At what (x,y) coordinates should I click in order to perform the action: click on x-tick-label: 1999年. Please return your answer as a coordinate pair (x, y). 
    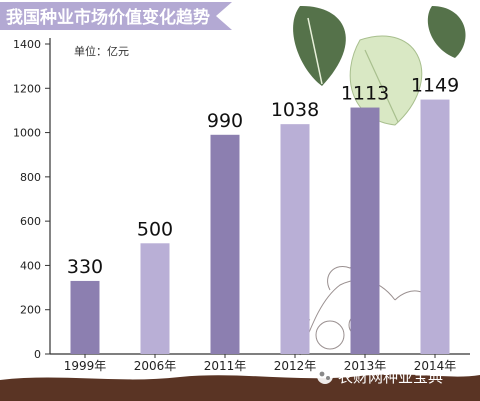
    Looking at the image, I should click on (85, 366).